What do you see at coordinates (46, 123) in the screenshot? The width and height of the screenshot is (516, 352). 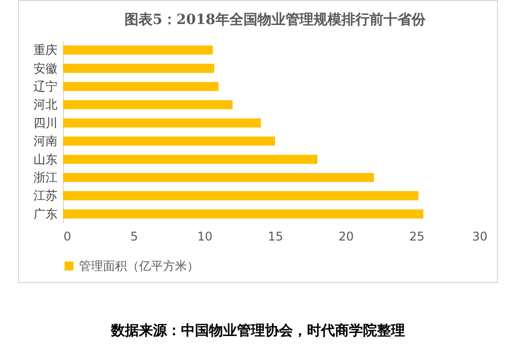 I see `y-tick-label: 四川` at bounding box center [46, 123].